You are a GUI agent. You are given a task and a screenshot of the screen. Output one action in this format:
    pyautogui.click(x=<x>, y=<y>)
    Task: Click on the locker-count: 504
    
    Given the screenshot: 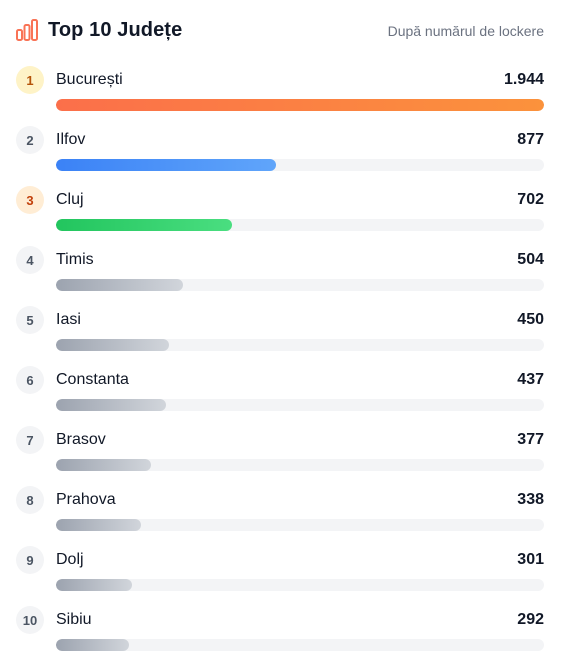 What is the action you would take?
    pyautogui.click(x=530, y=259)
    